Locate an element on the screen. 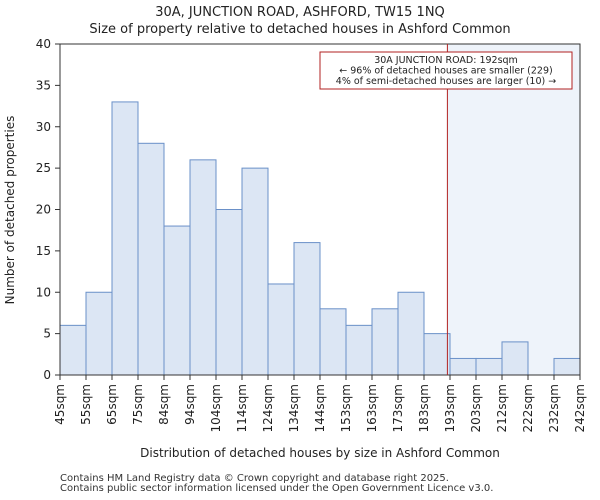  y-axis-label: Number of detached properties is located at coordinates (10, 210).